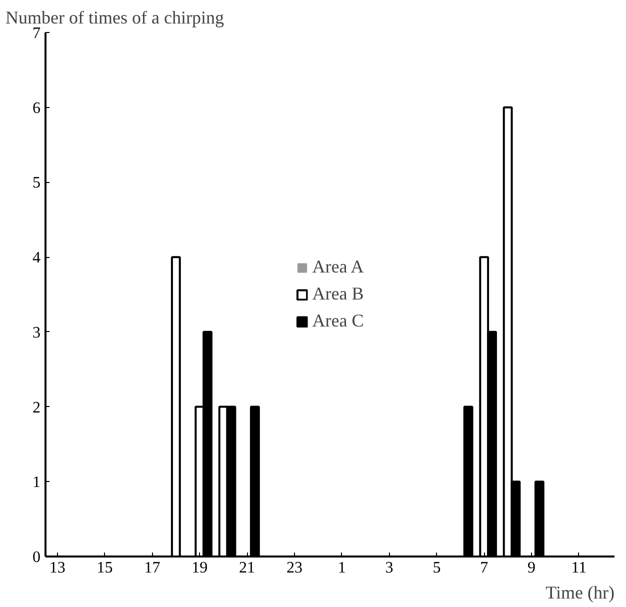 This screenshot has height=607, width=626. I want to click on x-tick-label: 1, so click(342, 568).